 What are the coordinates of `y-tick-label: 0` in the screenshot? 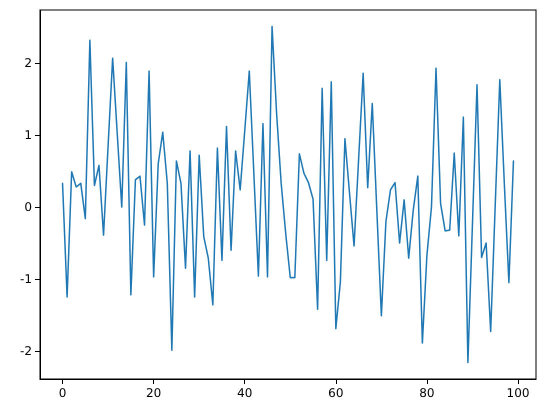 It's located at (28, 207).